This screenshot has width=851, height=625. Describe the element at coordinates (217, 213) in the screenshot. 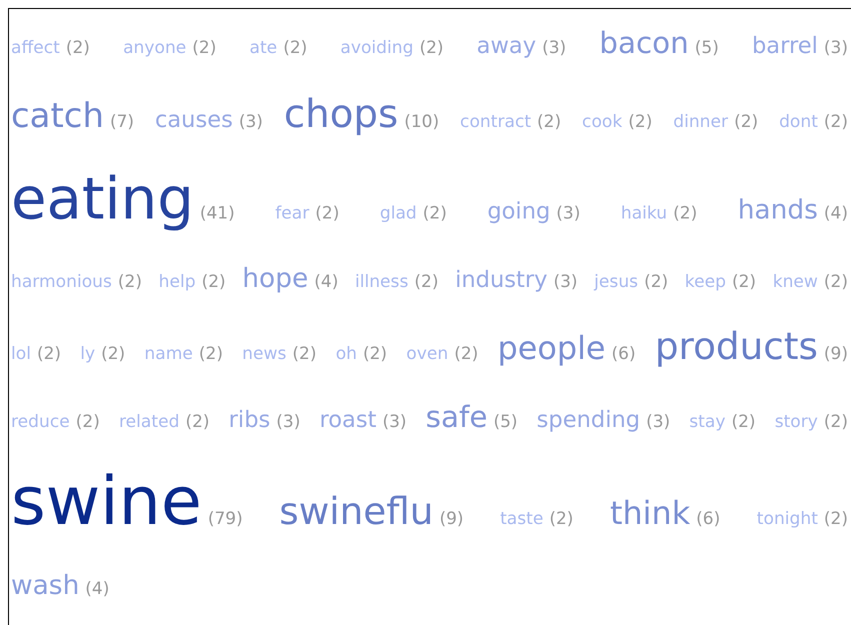

I see `data-label: (41)` at that location.